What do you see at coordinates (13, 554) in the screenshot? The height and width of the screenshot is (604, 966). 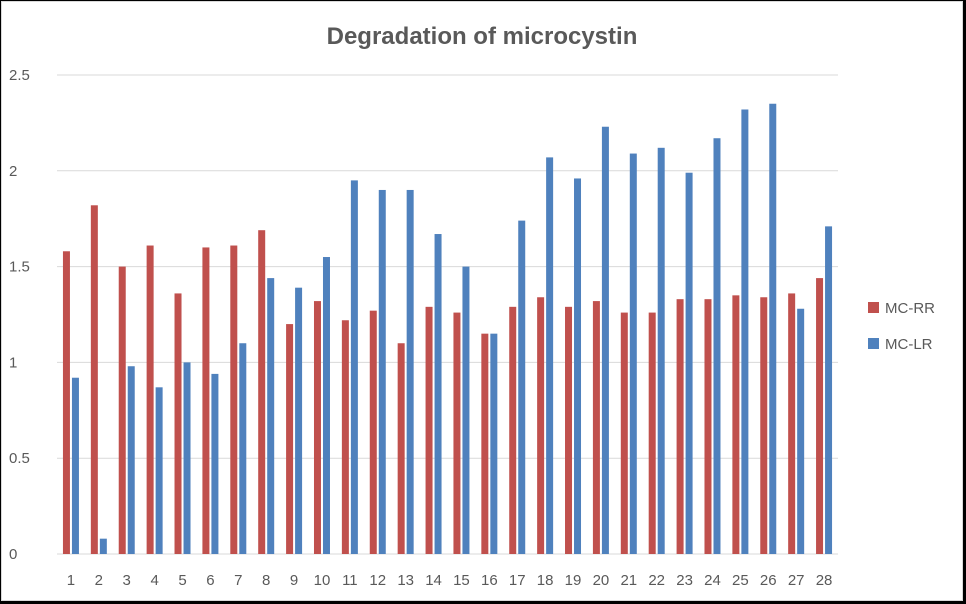 I see `y-tick-label: 0` at bounding box center [13, 554].